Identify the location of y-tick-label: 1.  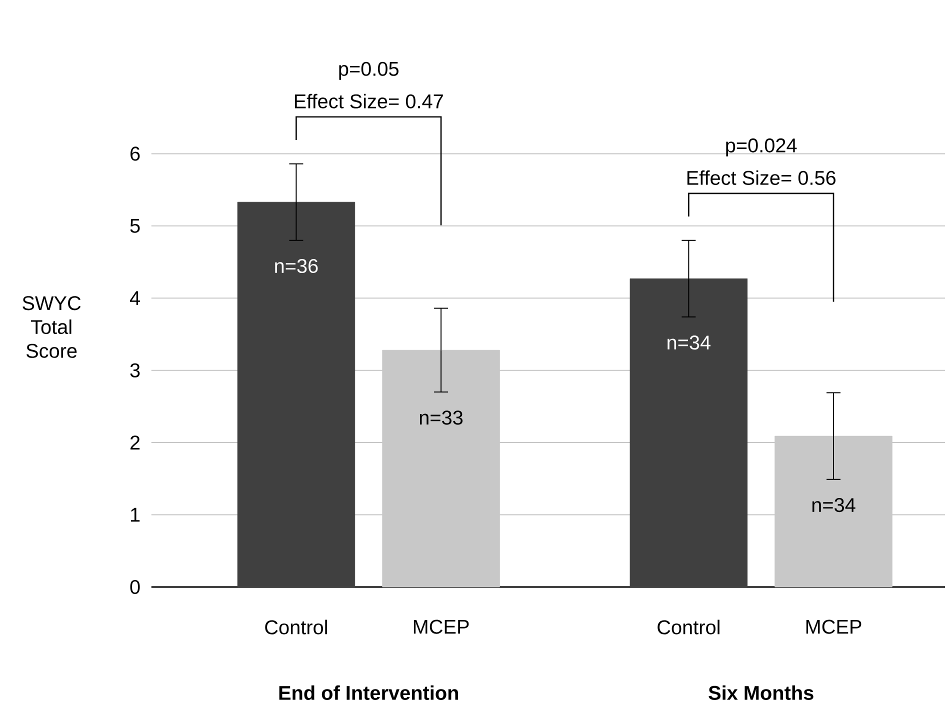
(135, 515).